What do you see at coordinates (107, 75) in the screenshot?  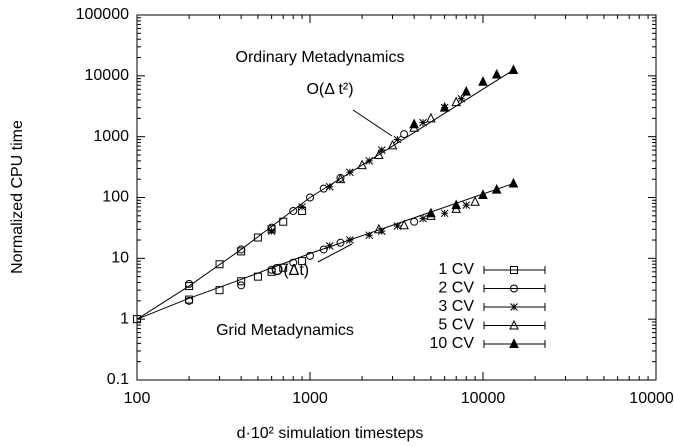 I see `y-tick-label: 10000` at bounding box center [107, 75].